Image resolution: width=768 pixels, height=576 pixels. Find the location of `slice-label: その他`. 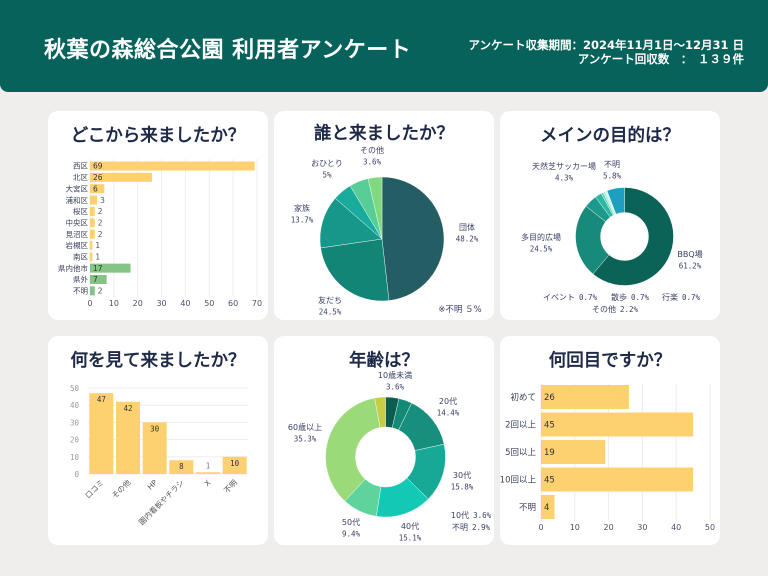

slice-label: その他 is located at coordinates (604, 309).